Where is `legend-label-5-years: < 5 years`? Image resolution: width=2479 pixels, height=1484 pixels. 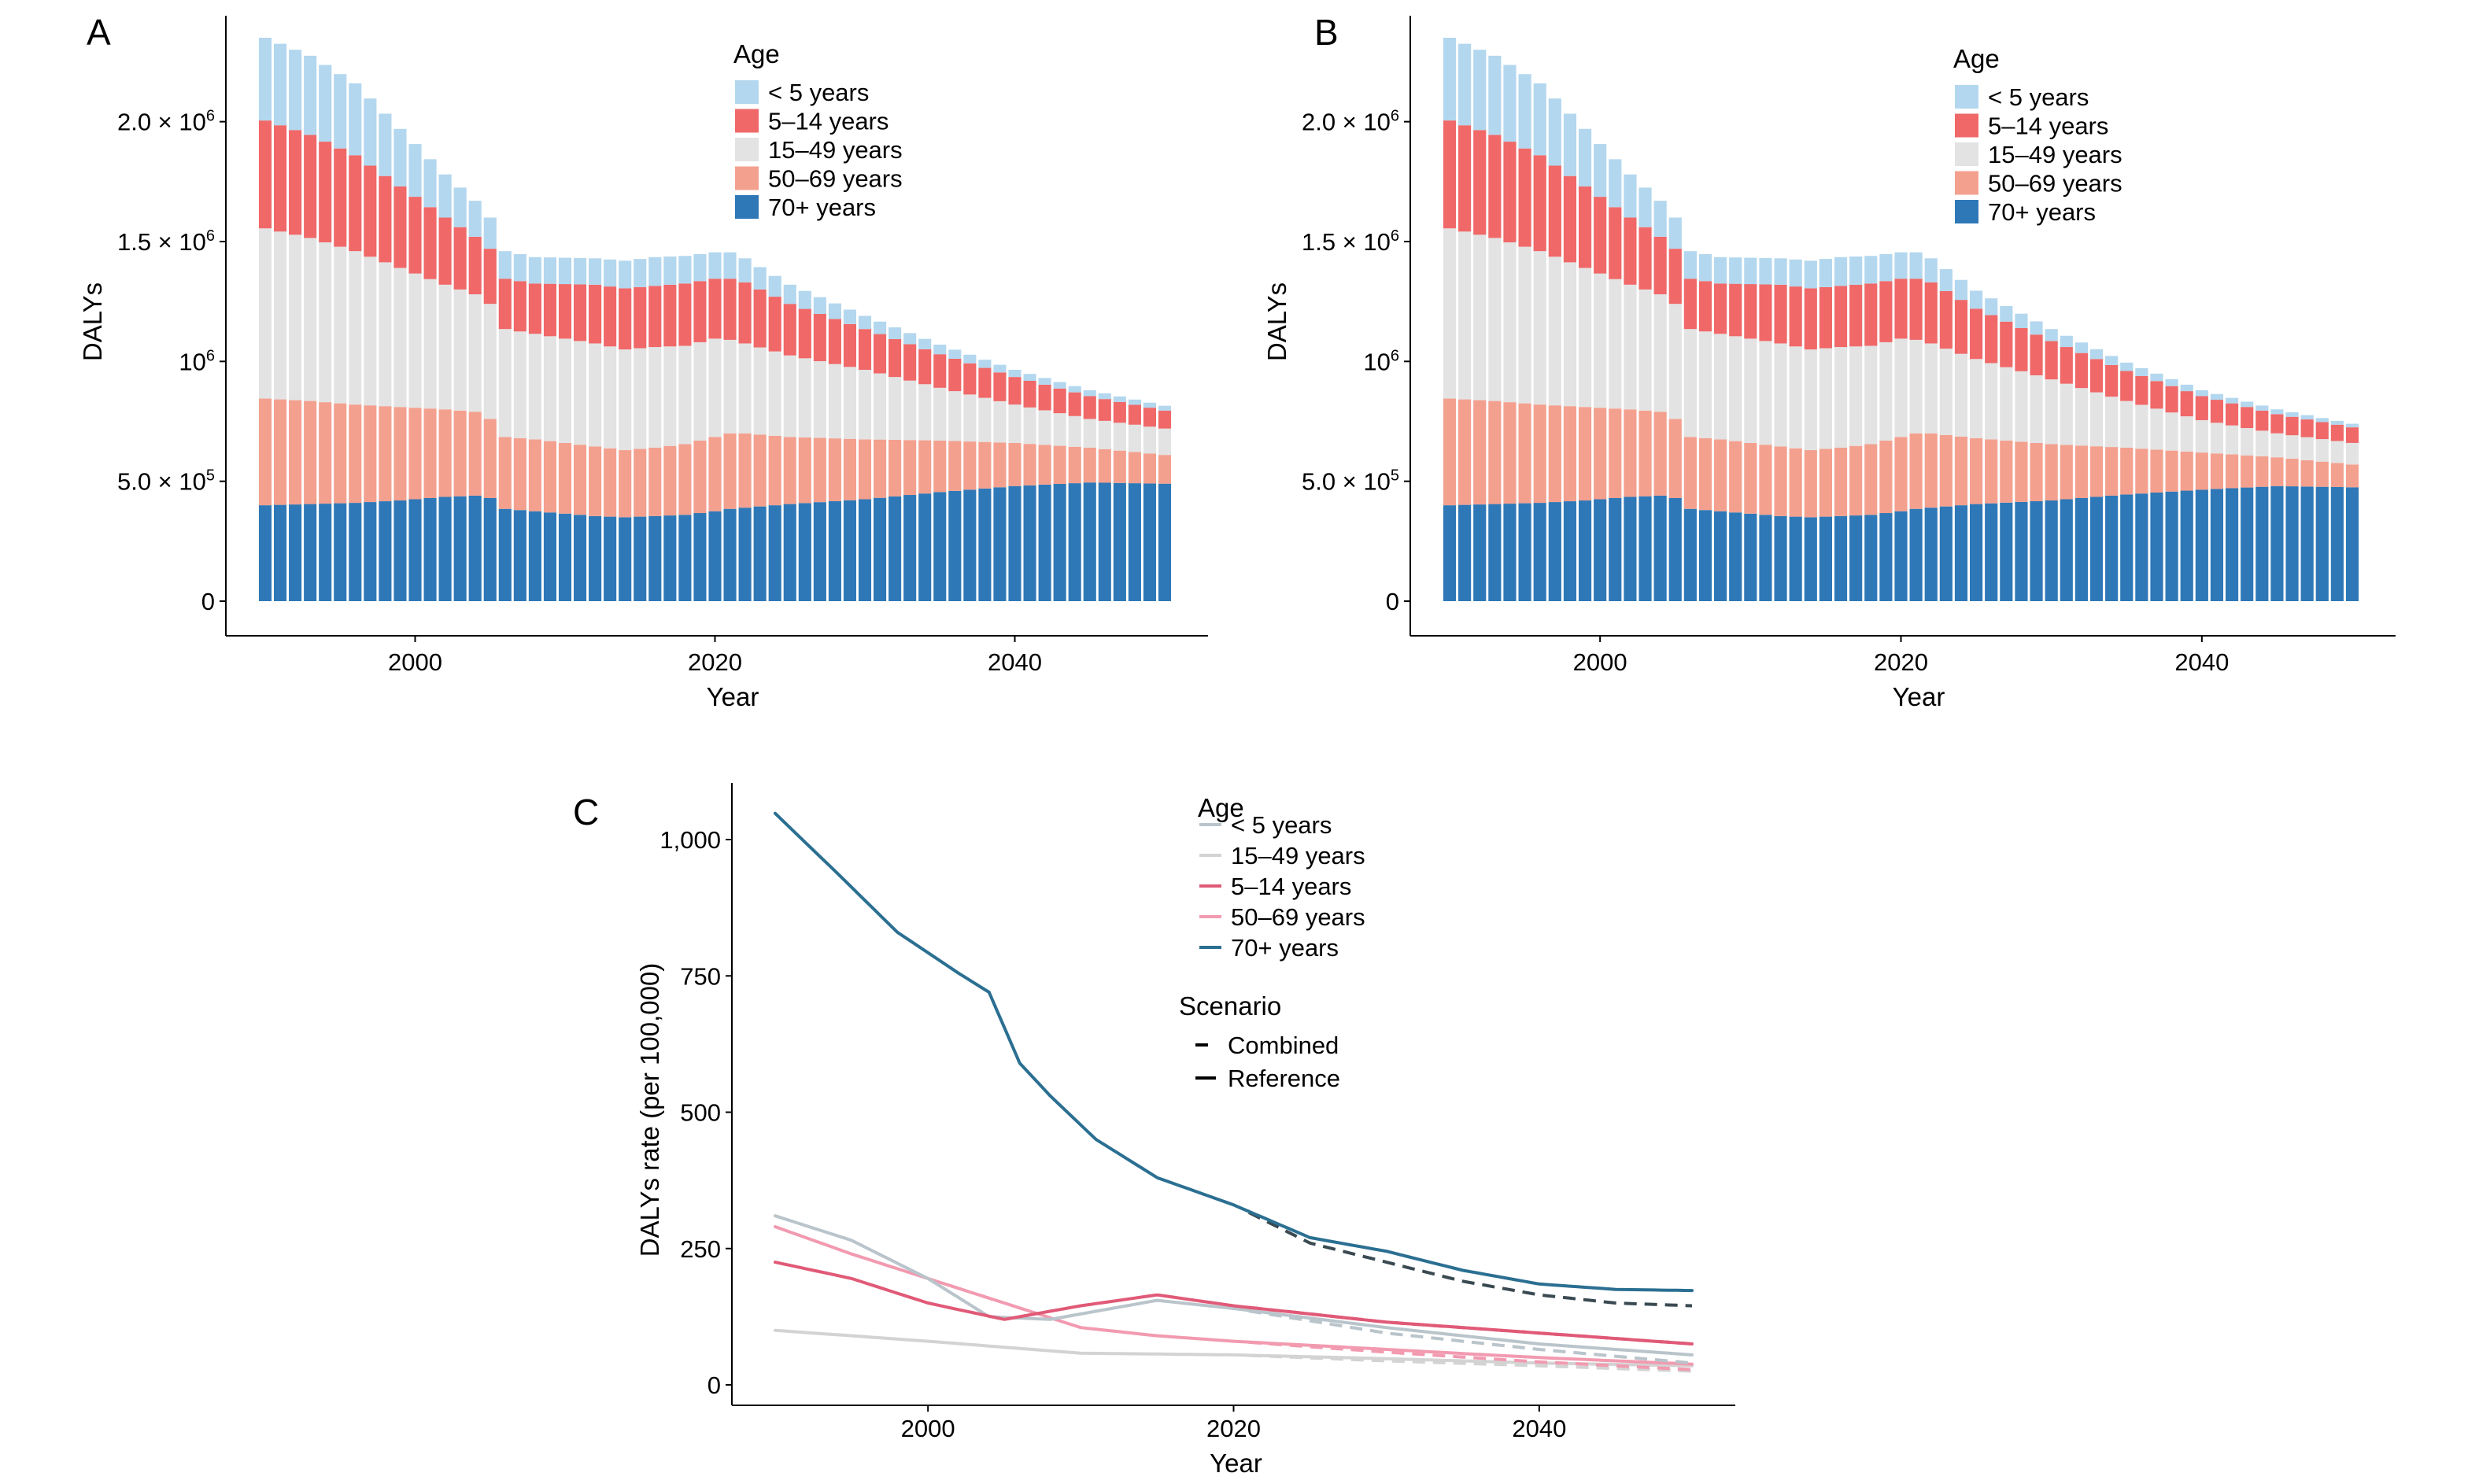 legend-label-5-years: < 5 years is located at coordinates (818, 92).